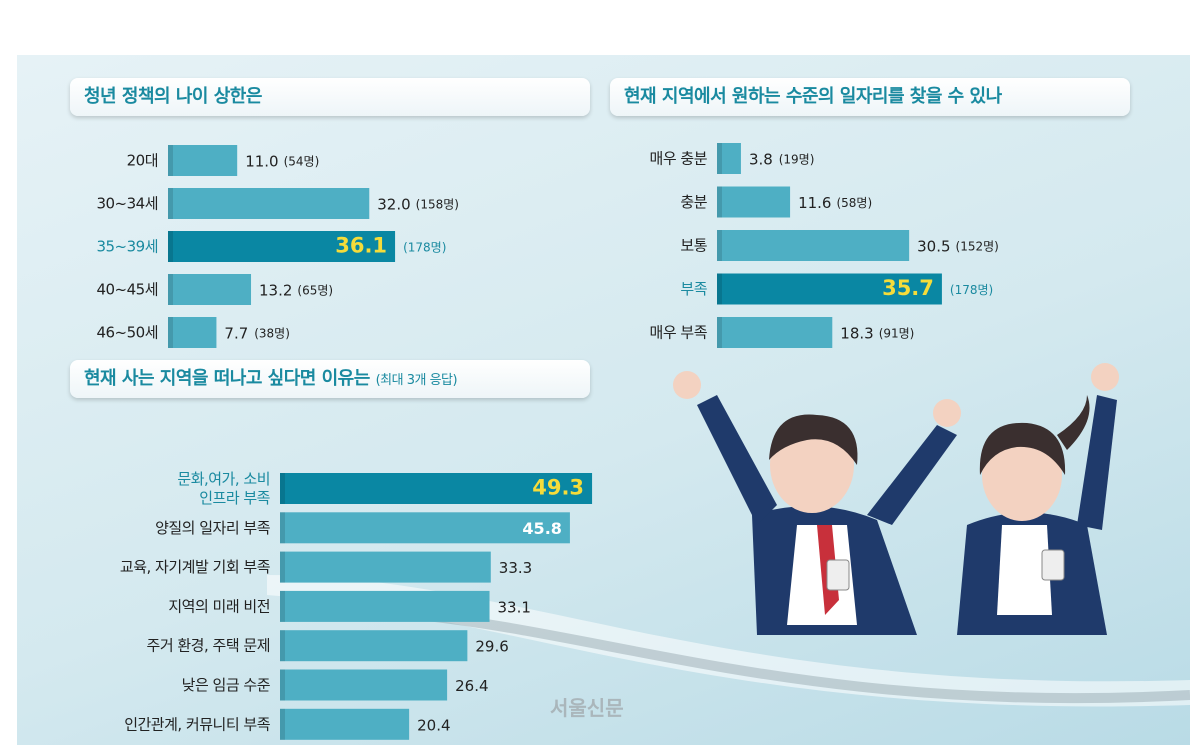  What do you see at coordinates (679, 159) in the screenshot?
I see `category-label-0: 매우 충분` at bounding box center [679, 159].